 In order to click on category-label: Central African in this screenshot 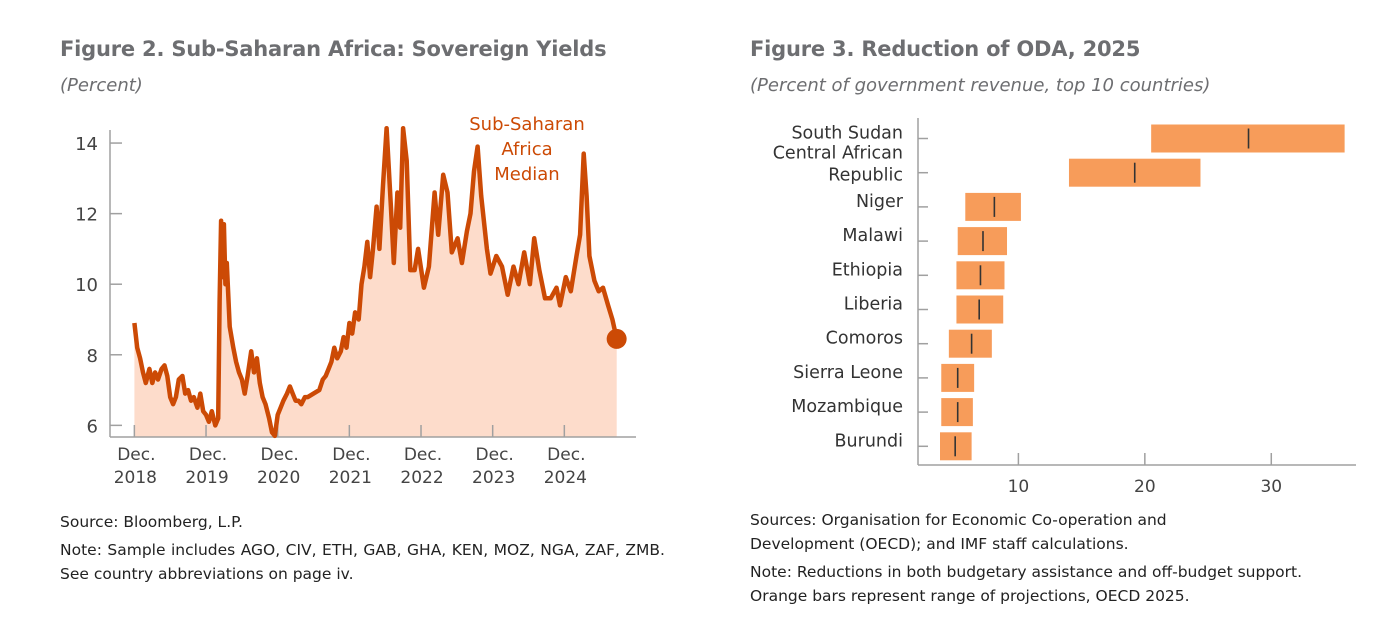, I will do `click(838, 154)`.